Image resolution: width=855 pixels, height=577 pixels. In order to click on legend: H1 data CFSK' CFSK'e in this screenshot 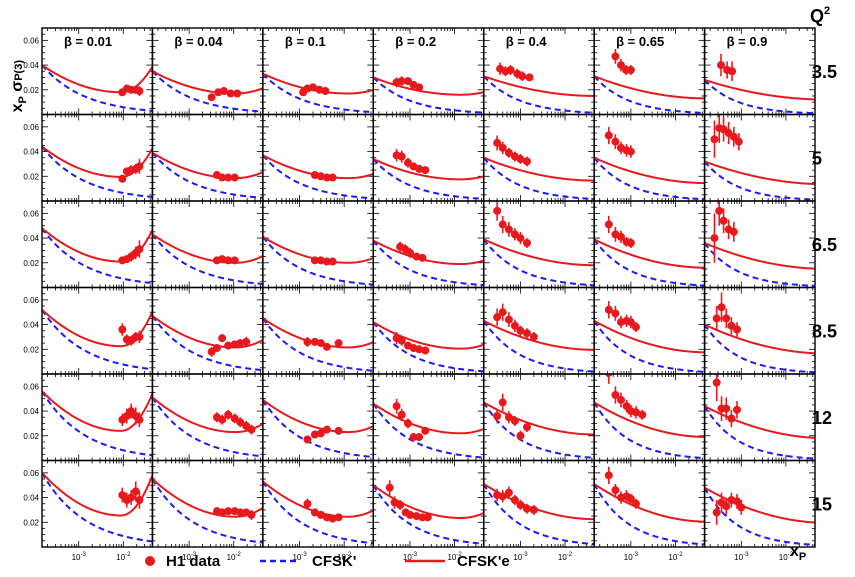, I will do `click(327, 561)`.